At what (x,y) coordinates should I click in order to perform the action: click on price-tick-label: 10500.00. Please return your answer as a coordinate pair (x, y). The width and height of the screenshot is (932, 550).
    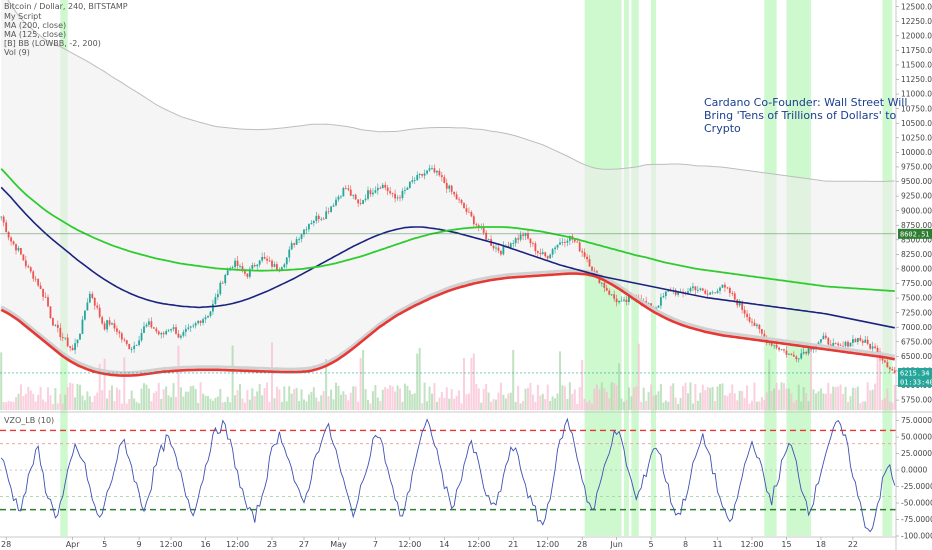
    Looking at the image, I should click on (916, 123).